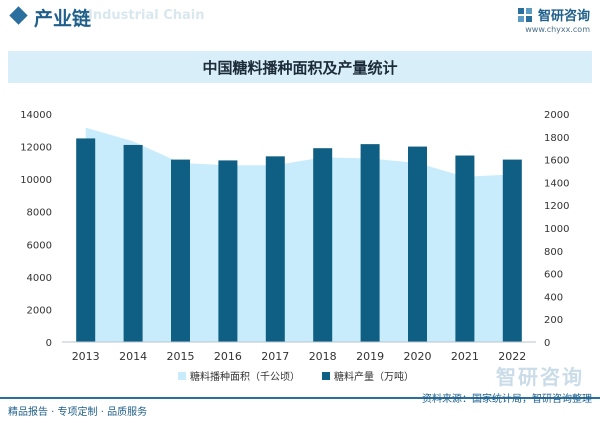 The height and width of the screenshot is (423, 600). Describe the element at coordinates (323, 245) in the screenshot. I see `bar-2018` at that location.